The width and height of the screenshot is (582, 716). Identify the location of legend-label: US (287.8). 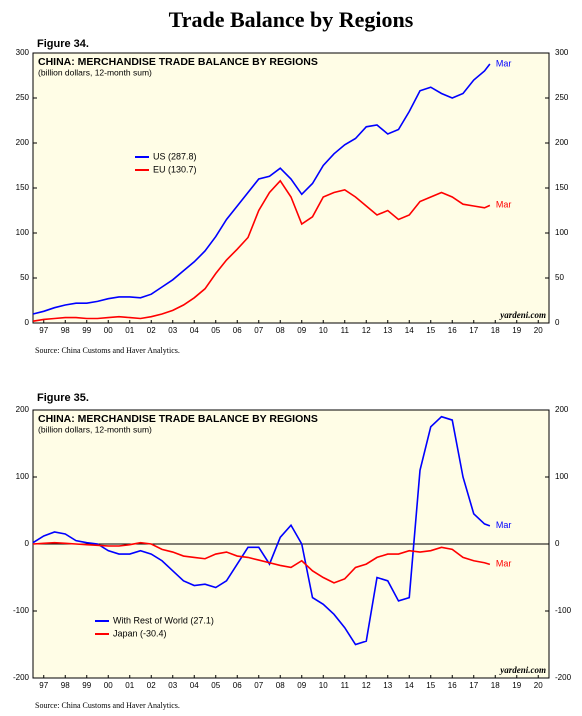
(175, 156).